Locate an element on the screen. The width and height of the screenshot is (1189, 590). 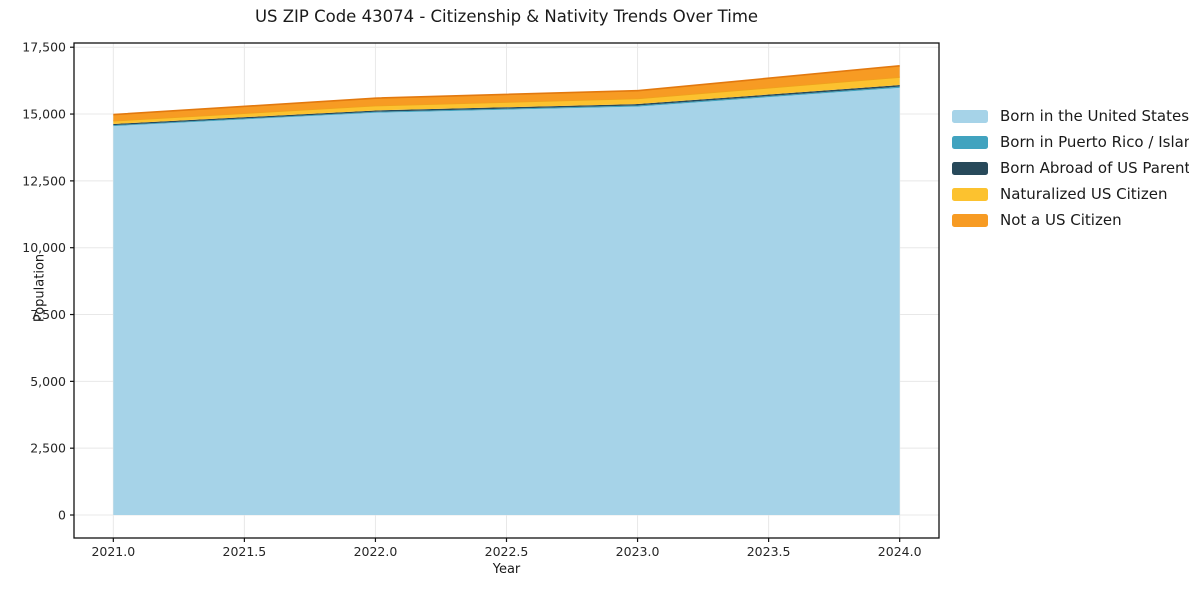
x-tick-label: 2022.5 is located at coordinates (507, 551).